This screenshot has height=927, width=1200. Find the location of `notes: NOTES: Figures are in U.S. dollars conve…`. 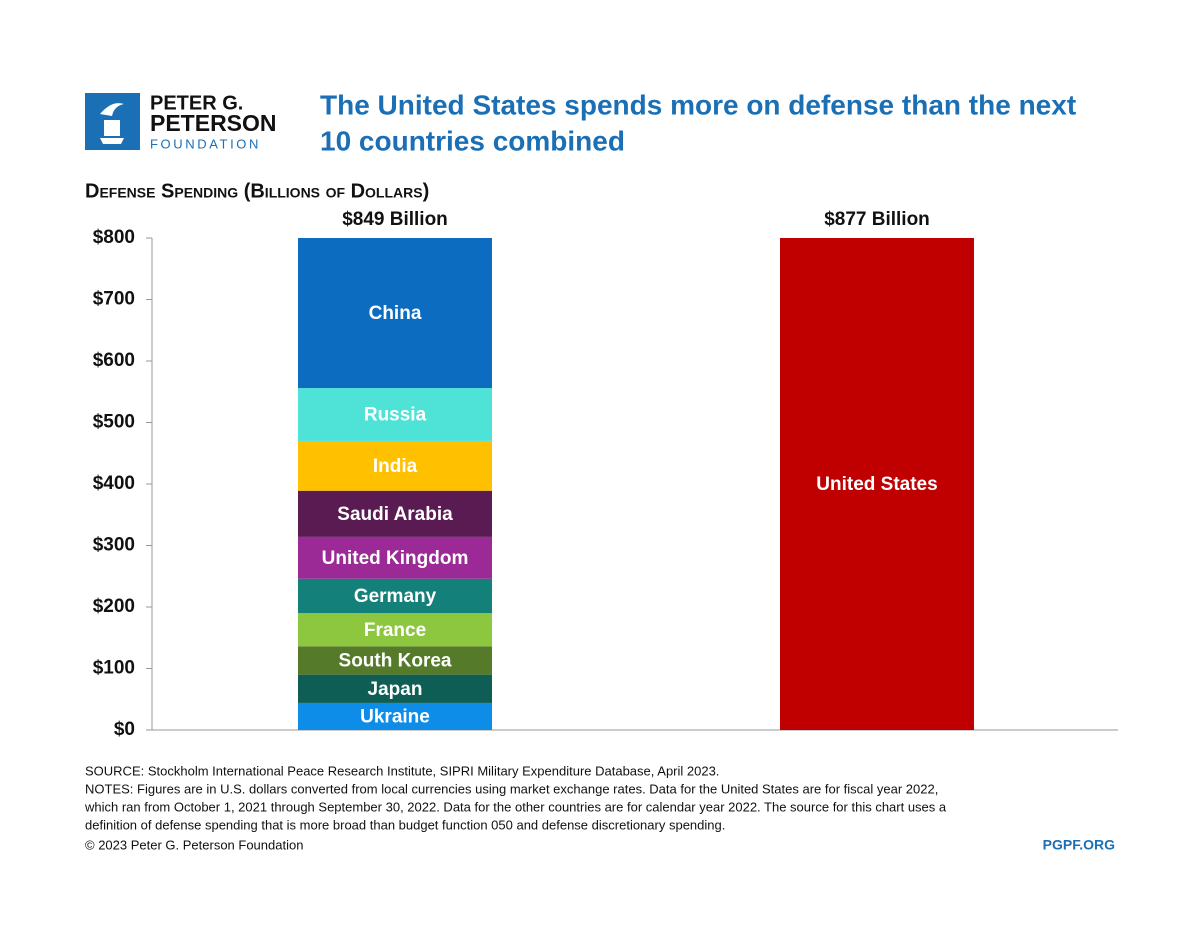

notes: NOTES: Figures are in U.S. dollars conve… is located at coordinates (511, 788).